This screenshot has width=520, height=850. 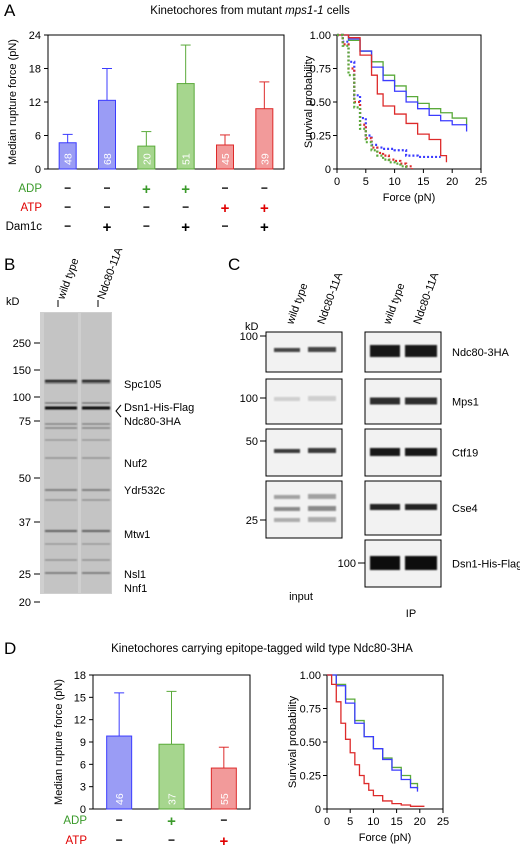 I want to click on y-tick-label: 6, so click(x=38, y=137).